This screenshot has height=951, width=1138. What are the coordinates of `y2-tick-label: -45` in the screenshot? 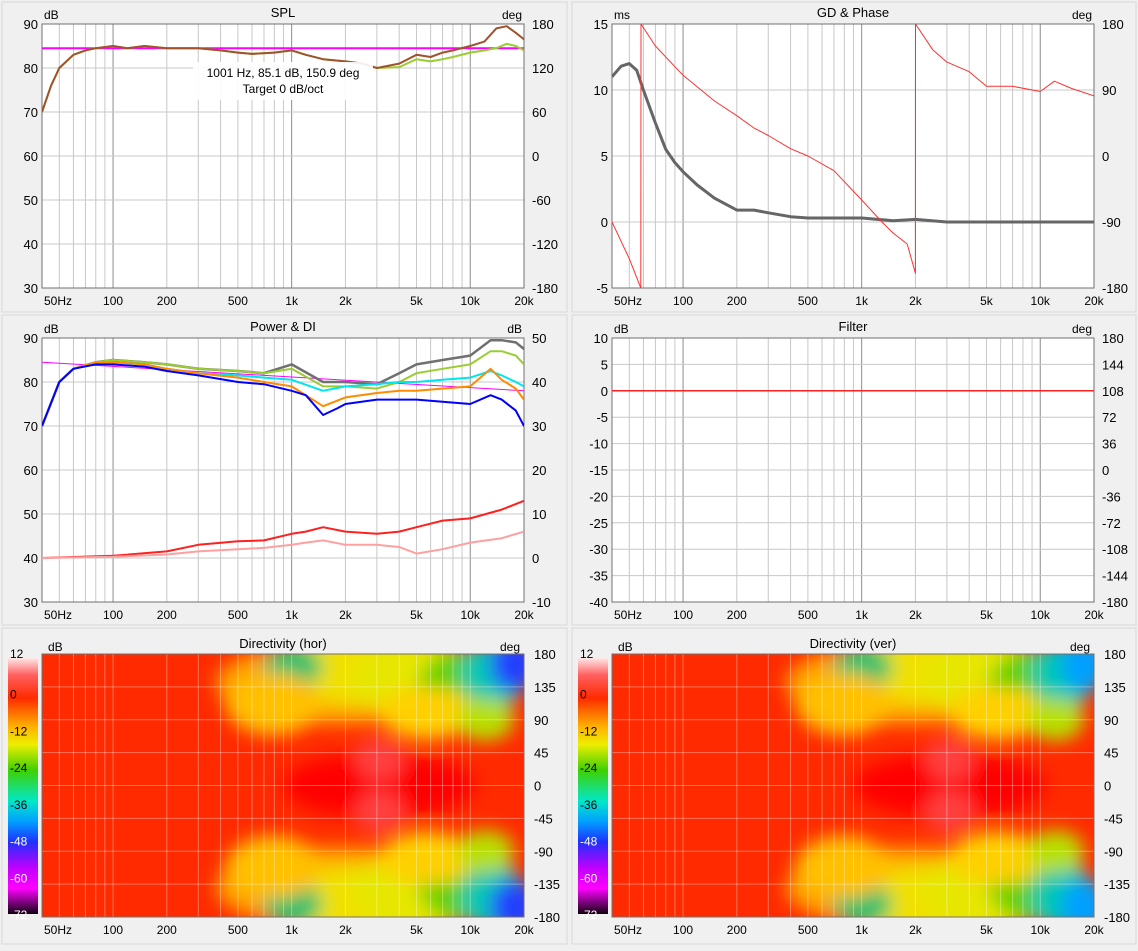 It's located at (543, 818).